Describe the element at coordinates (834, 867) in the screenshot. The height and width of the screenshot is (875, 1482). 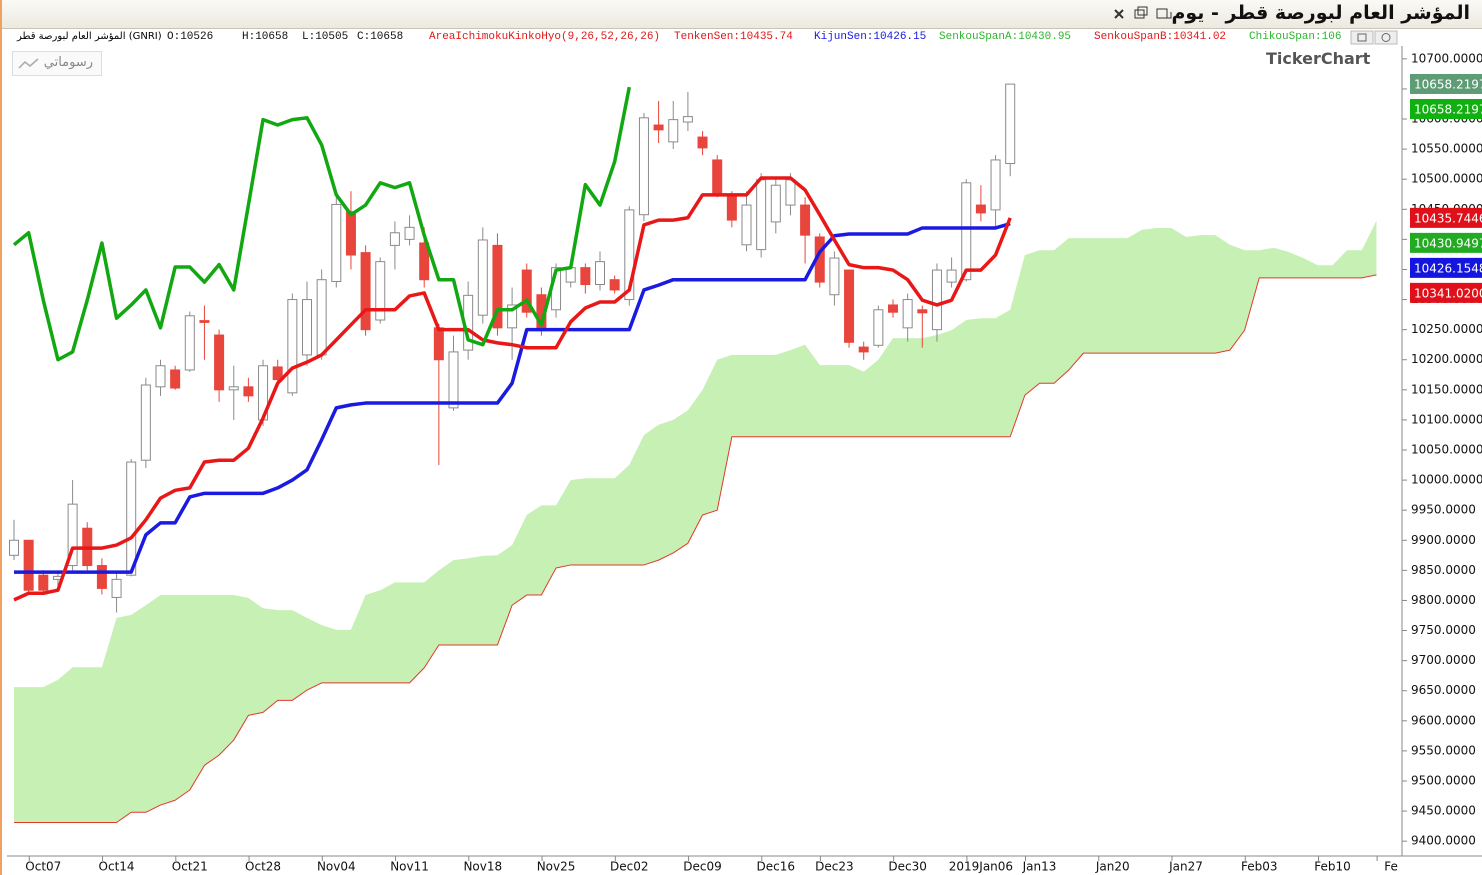
I see `x-tick-label: Dec23` at that location.